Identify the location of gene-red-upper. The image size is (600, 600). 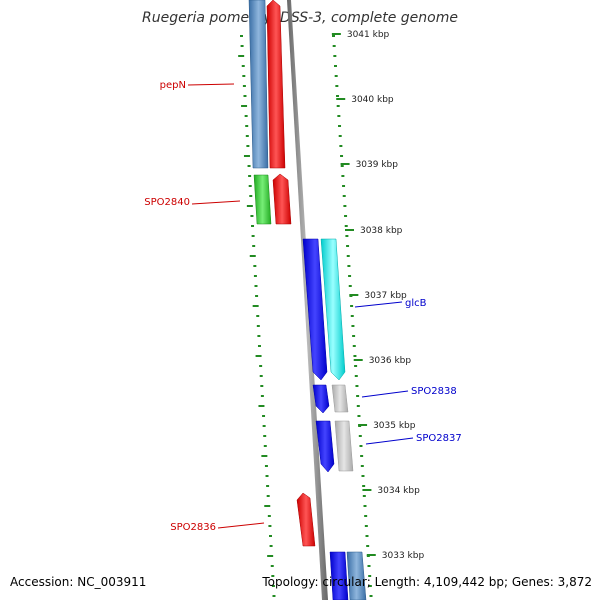
(276, 84).